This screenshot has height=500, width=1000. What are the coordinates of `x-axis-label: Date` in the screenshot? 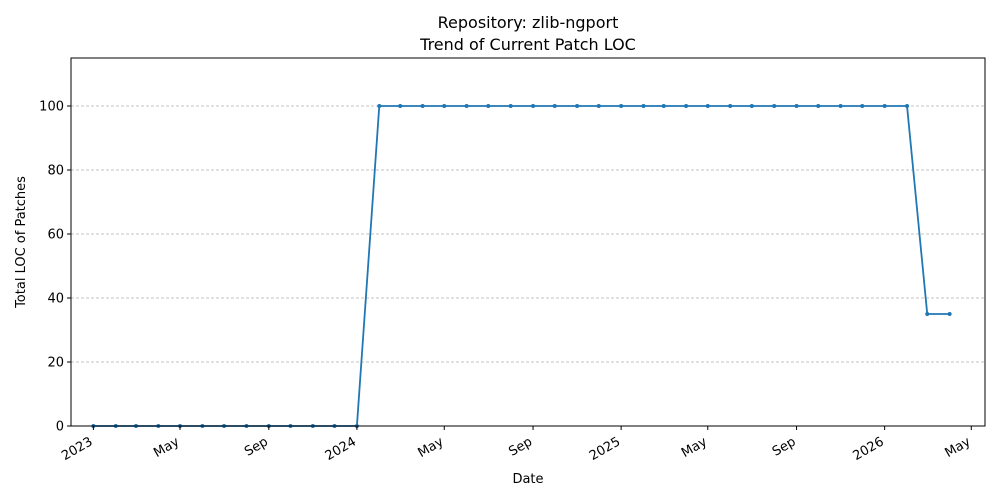 It's located at (527, 479).